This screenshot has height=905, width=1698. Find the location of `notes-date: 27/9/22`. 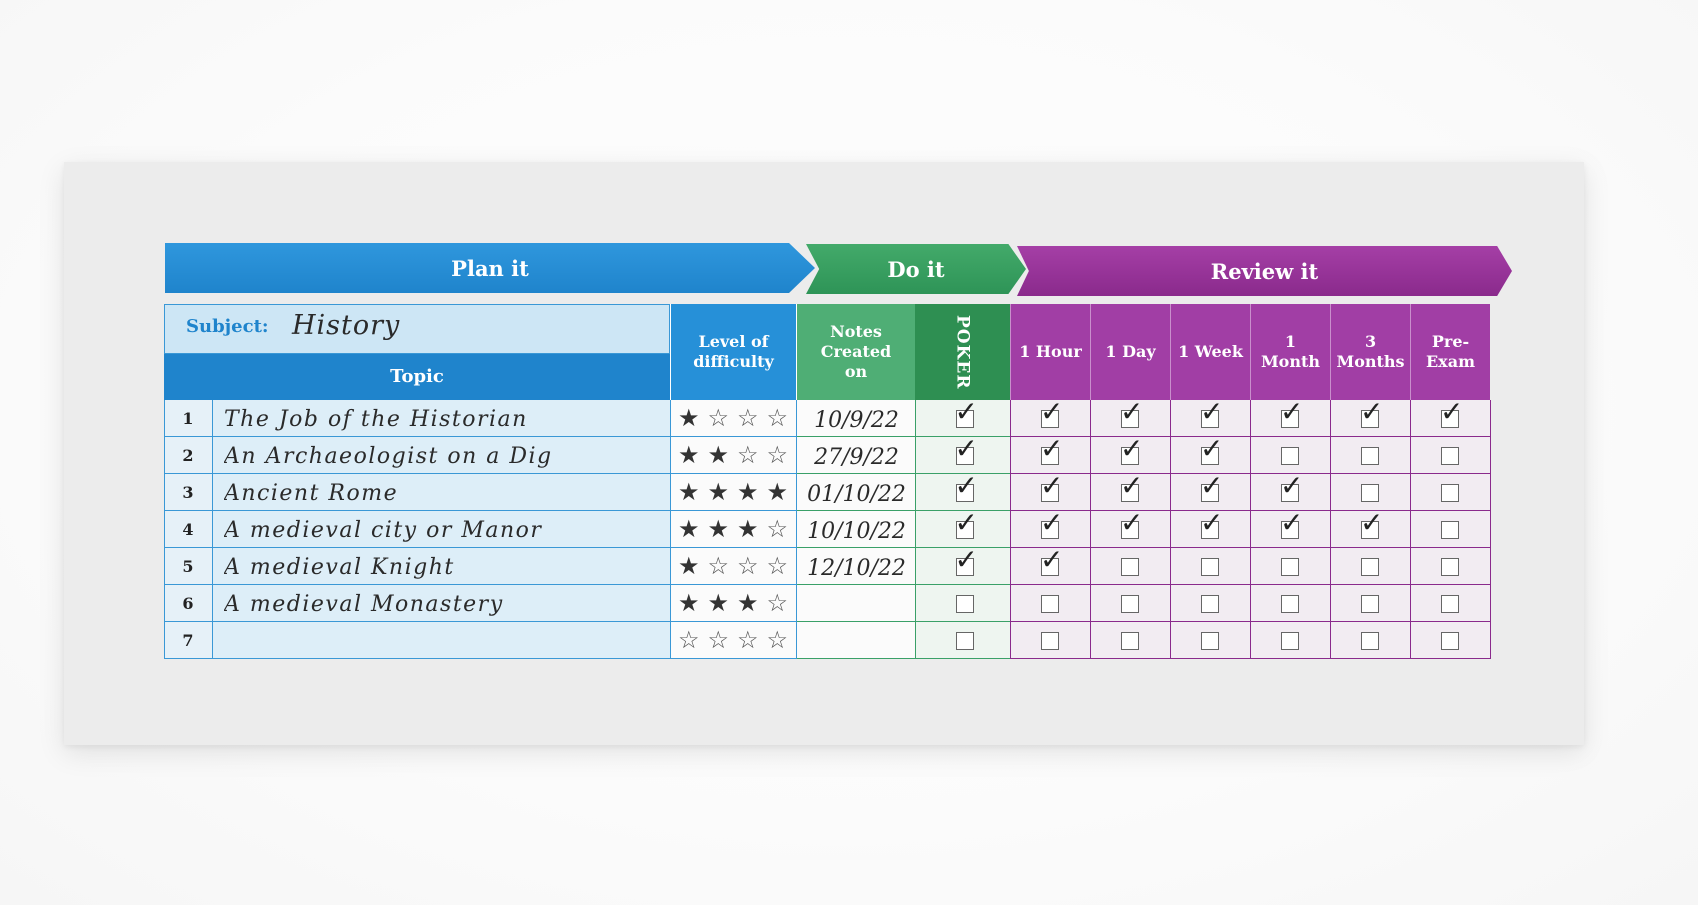

notes-date: 27/9/22 is located at coordinates (856, 457).